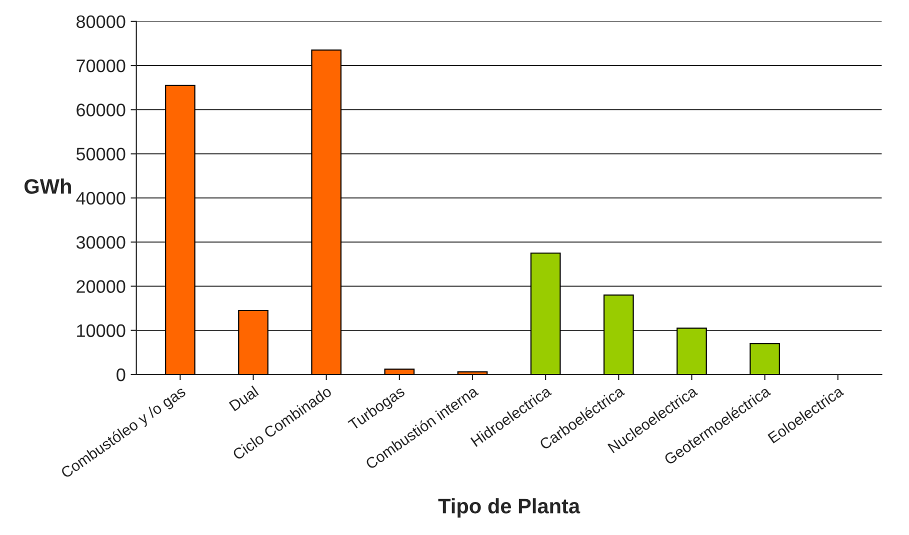  What do you see at coordinates (121, 375) in the screenshot?
I see `y-tick-label: 0` at bounding box center [121, 375].